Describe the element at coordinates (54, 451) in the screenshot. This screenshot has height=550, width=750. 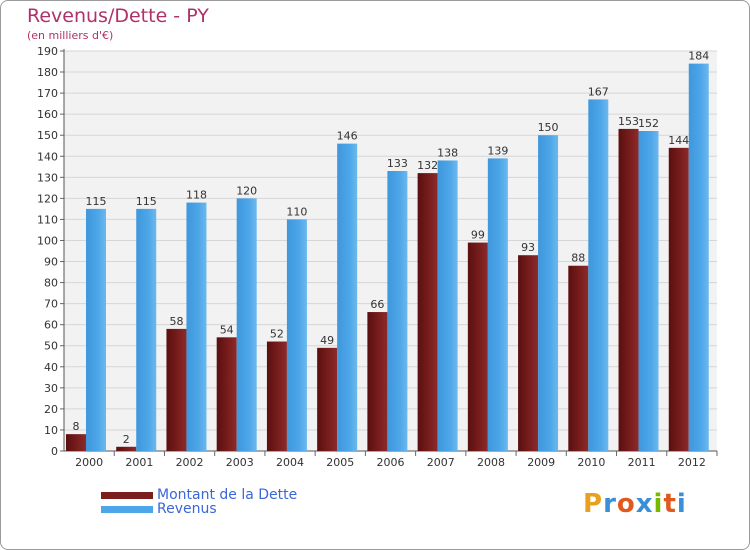
I see `y-tick-label: 0` at that location.